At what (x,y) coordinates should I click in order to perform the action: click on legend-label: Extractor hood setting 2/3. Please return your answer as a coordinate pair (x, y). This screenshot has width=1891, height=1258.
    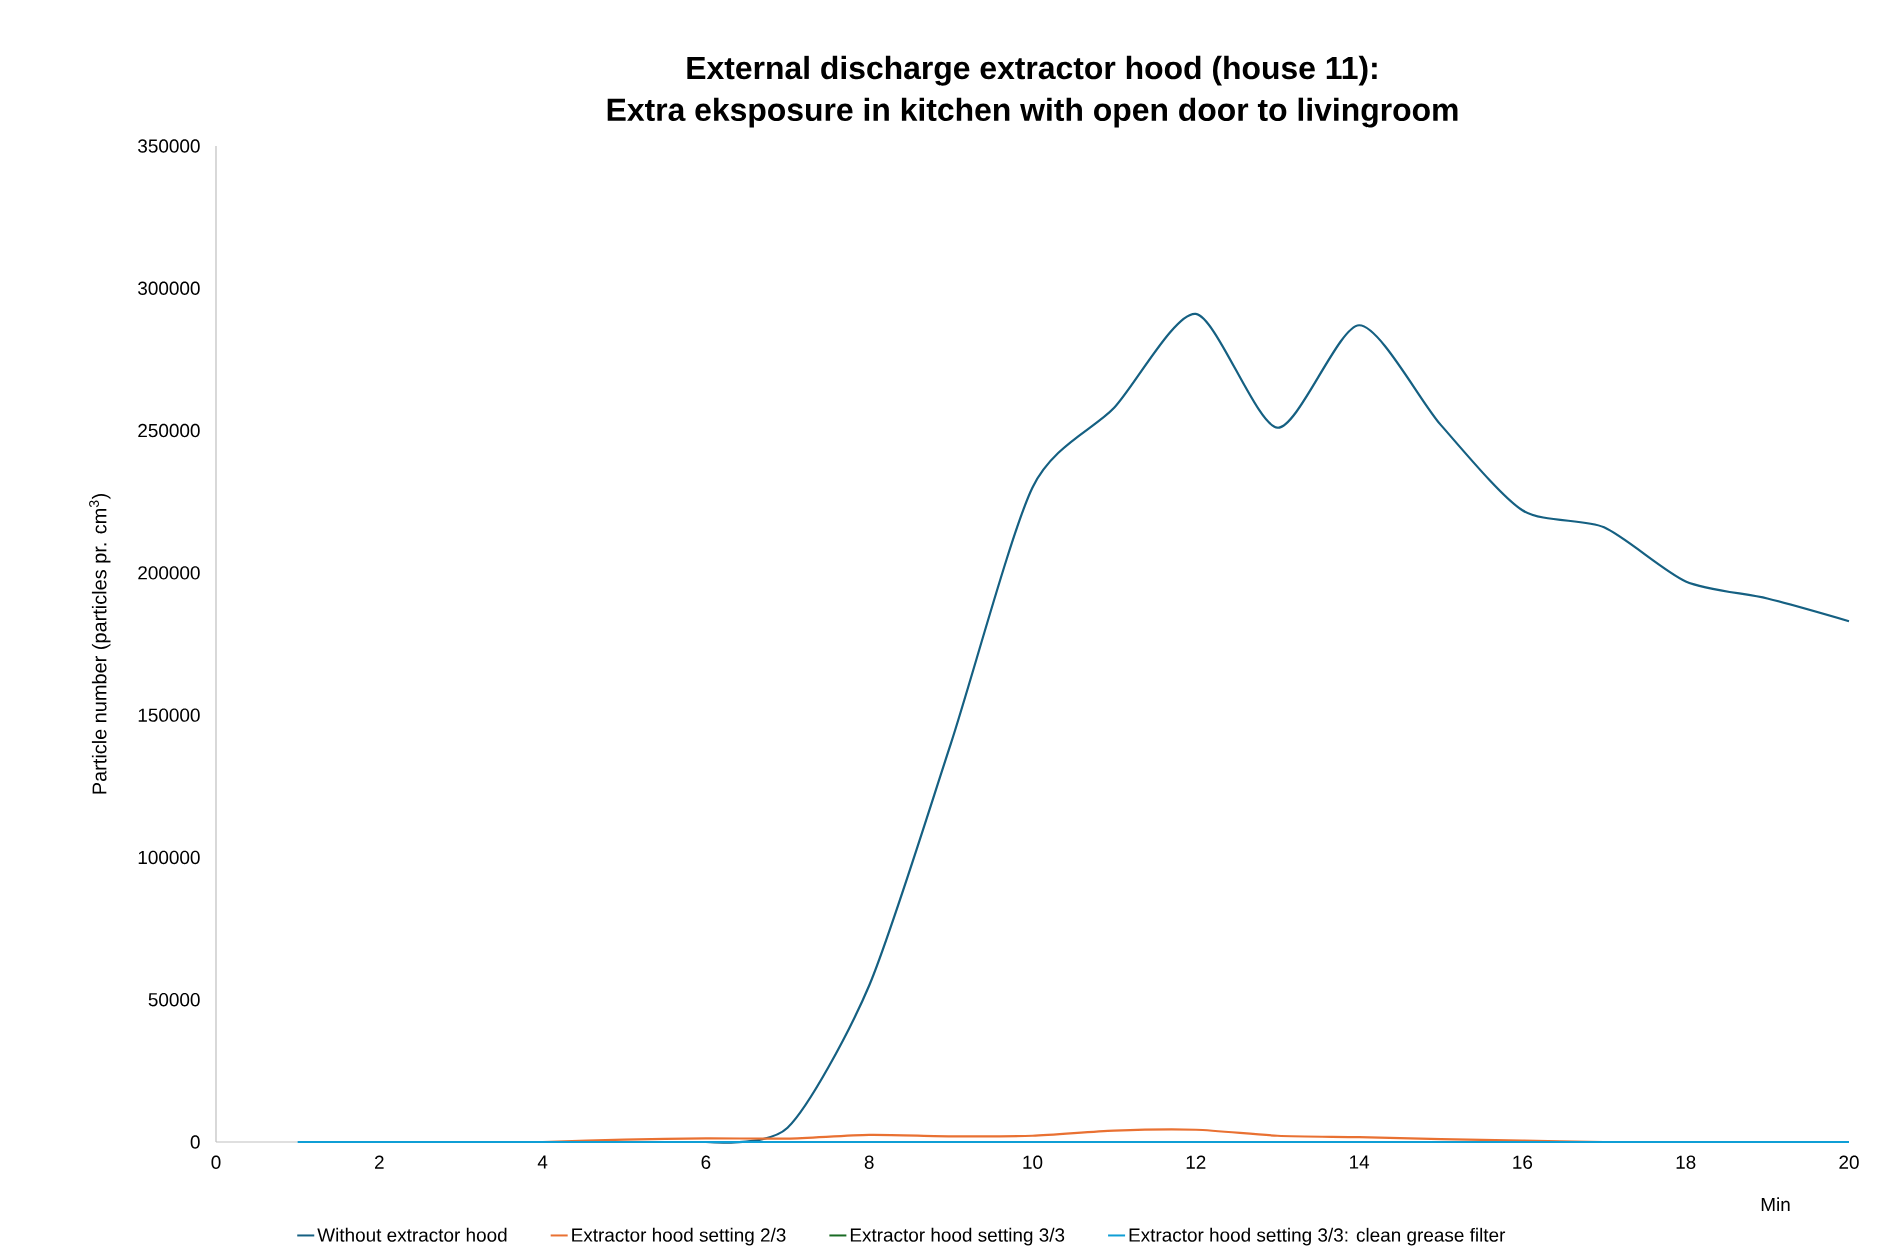
    Looking at the image, I should click on (679, 1236).